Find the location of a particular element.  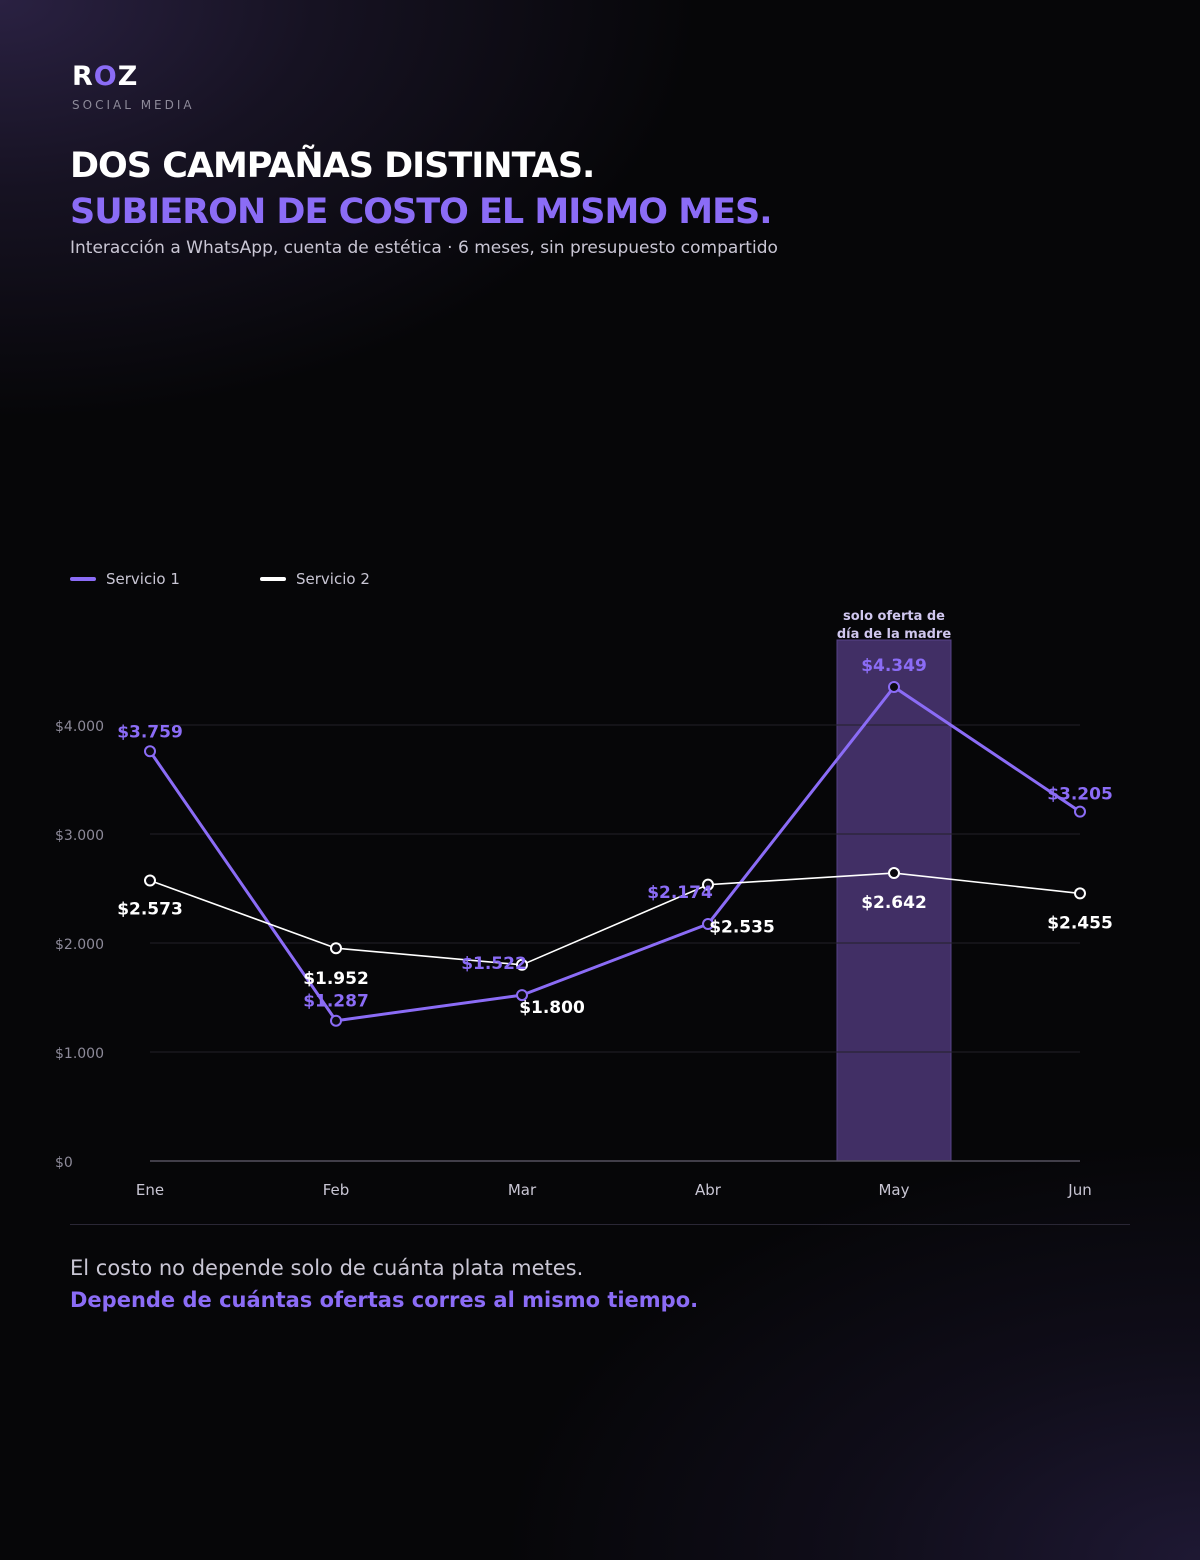

y-tick-label: $3.000 is located at coordinates (79, 836).